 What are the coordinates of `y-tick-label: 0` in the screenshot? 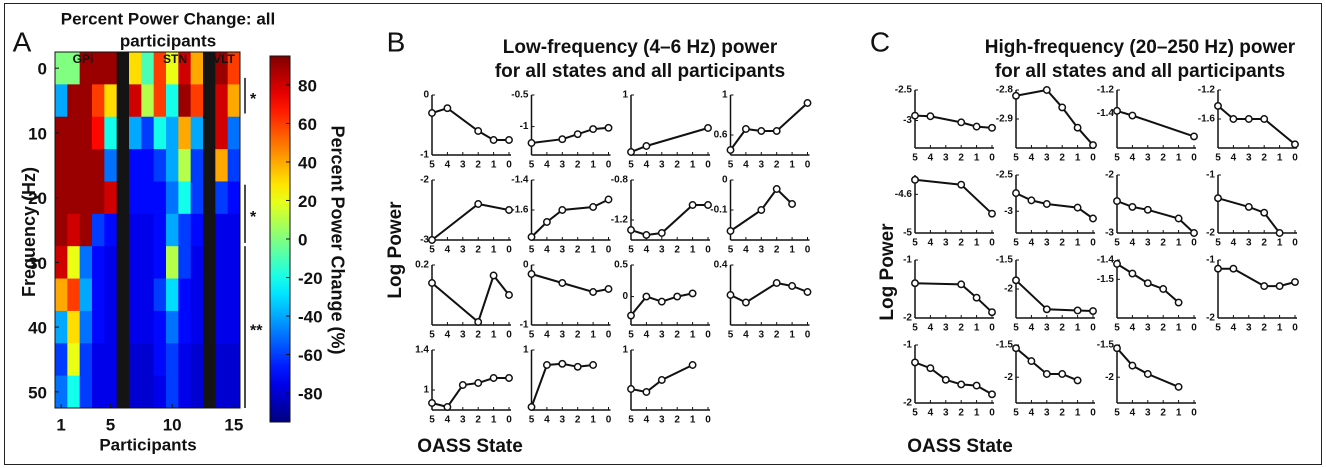 It's located at (725, 180).